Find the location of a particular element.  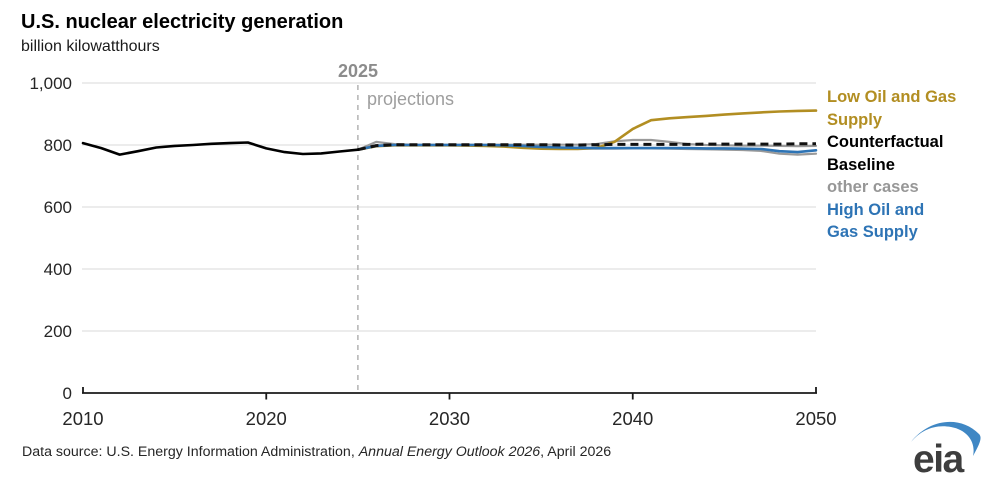

eia-logo-text: eia is located at coordinates (939, 458).